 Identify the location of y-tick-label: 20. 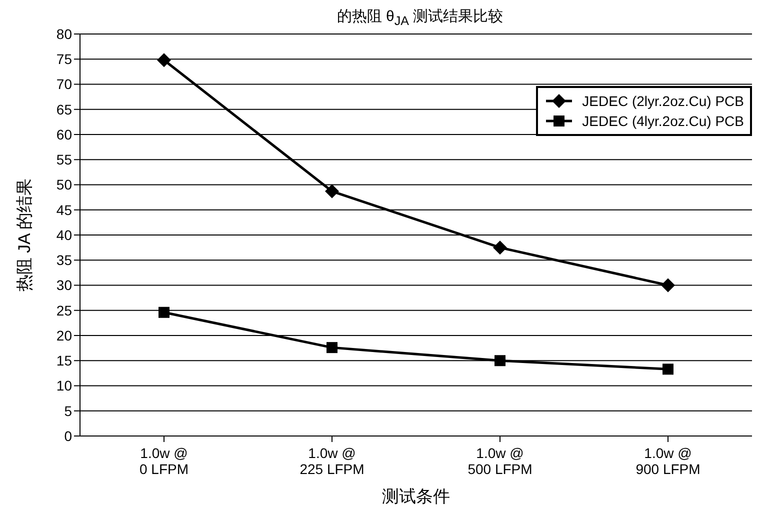
(64, 335).